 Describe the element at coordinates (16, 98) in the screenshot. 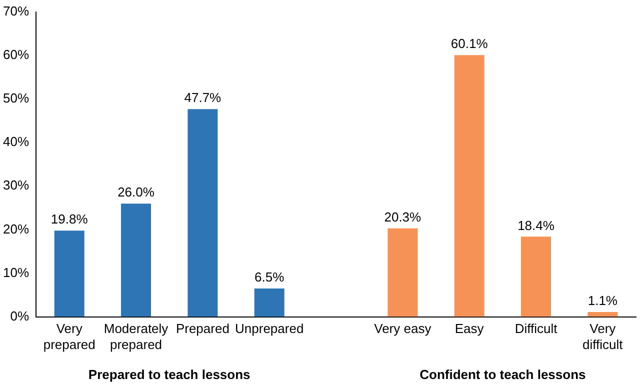

I see `y-tick-label: 50%` at that location.